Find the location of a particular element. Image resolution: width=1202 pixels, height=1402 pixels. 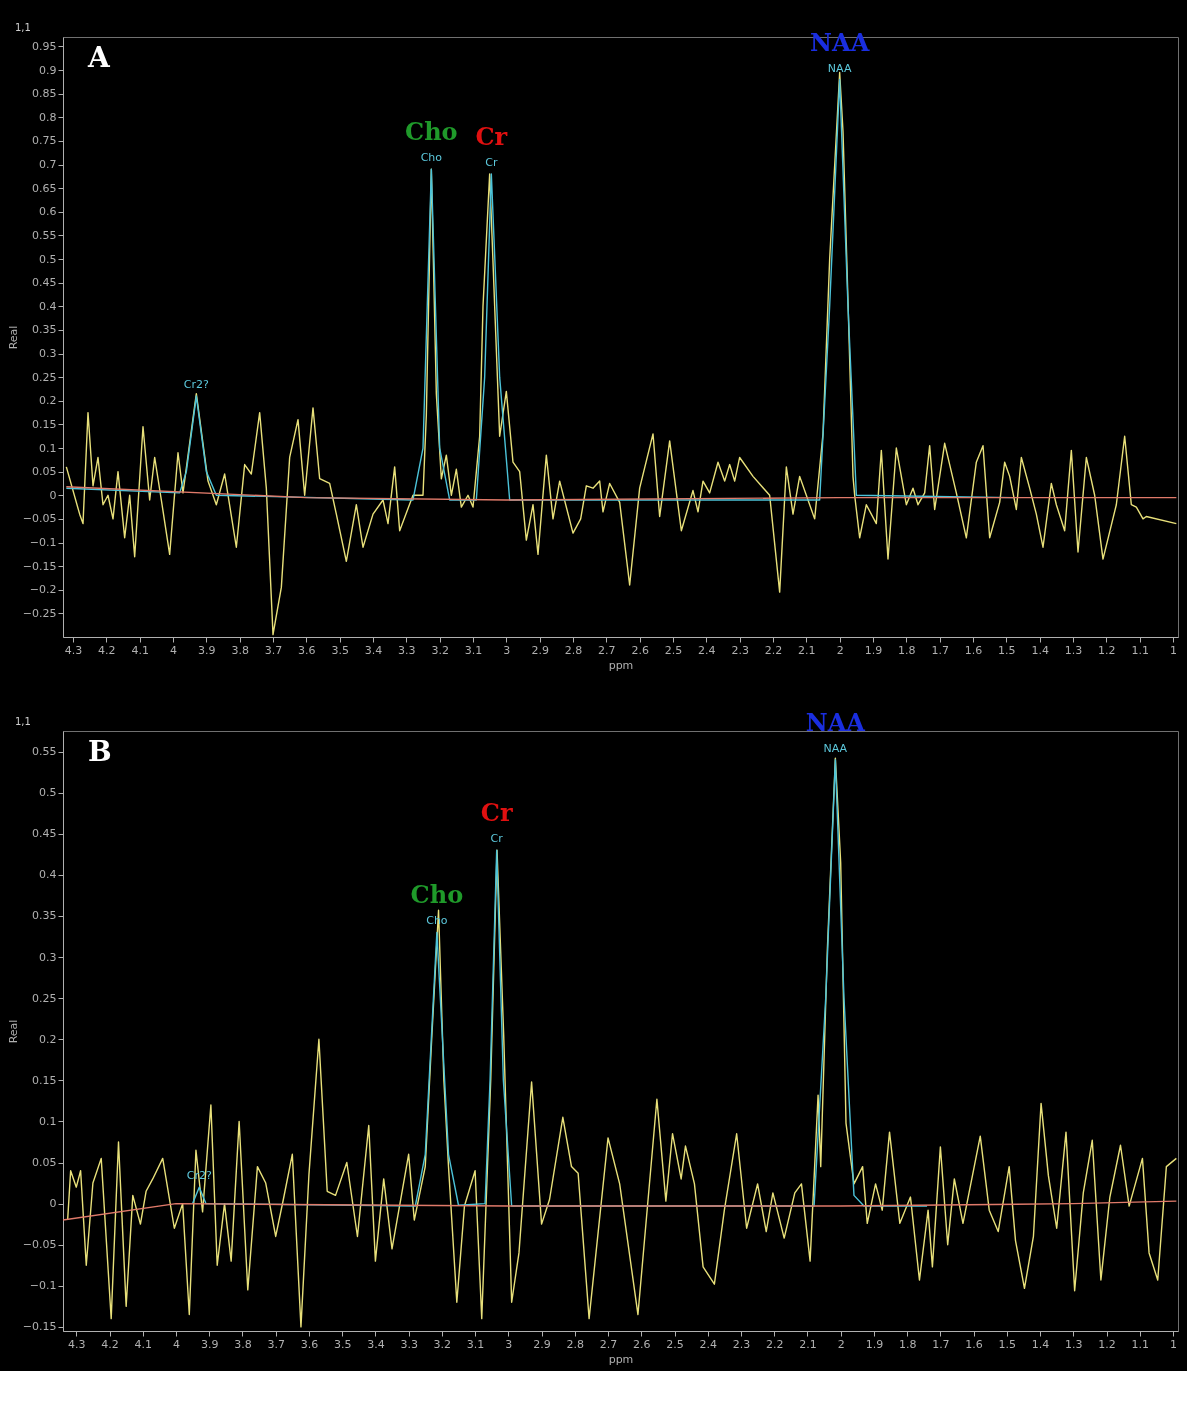

y-tick-label: 0.7 is located at coordinates (48, 165).